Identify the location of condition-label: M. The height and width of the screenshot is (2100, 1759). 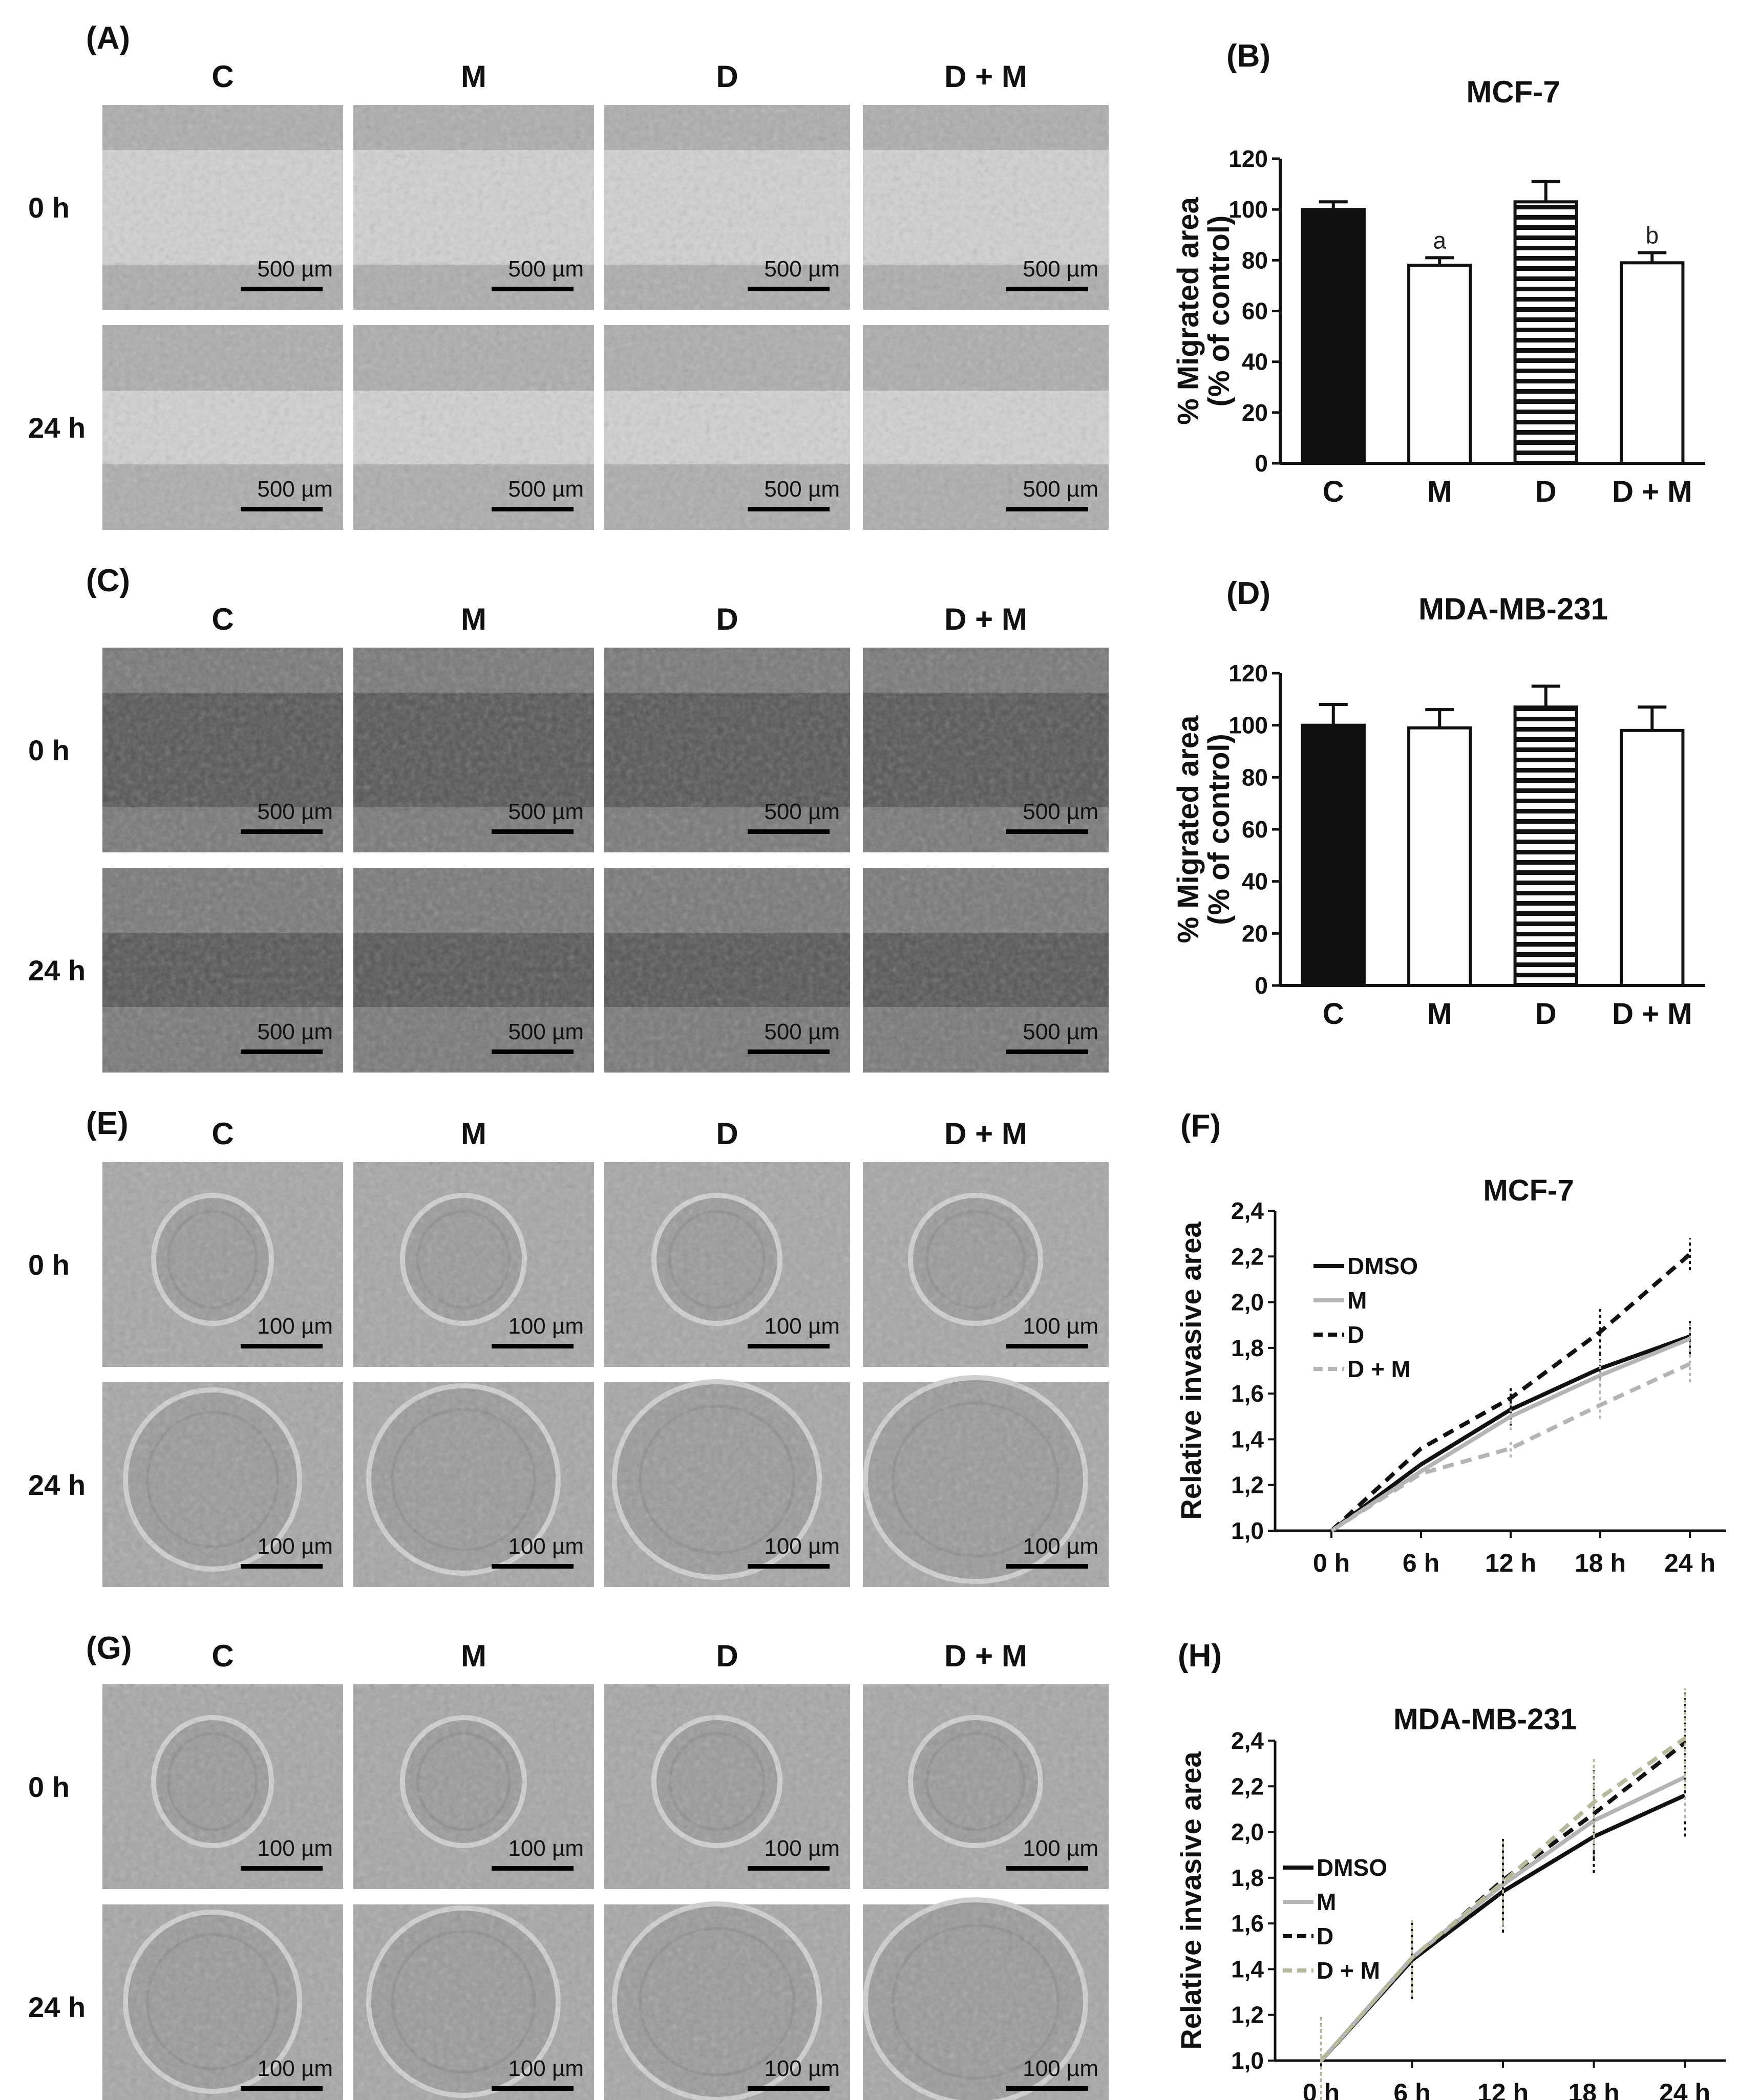
(474, 619).